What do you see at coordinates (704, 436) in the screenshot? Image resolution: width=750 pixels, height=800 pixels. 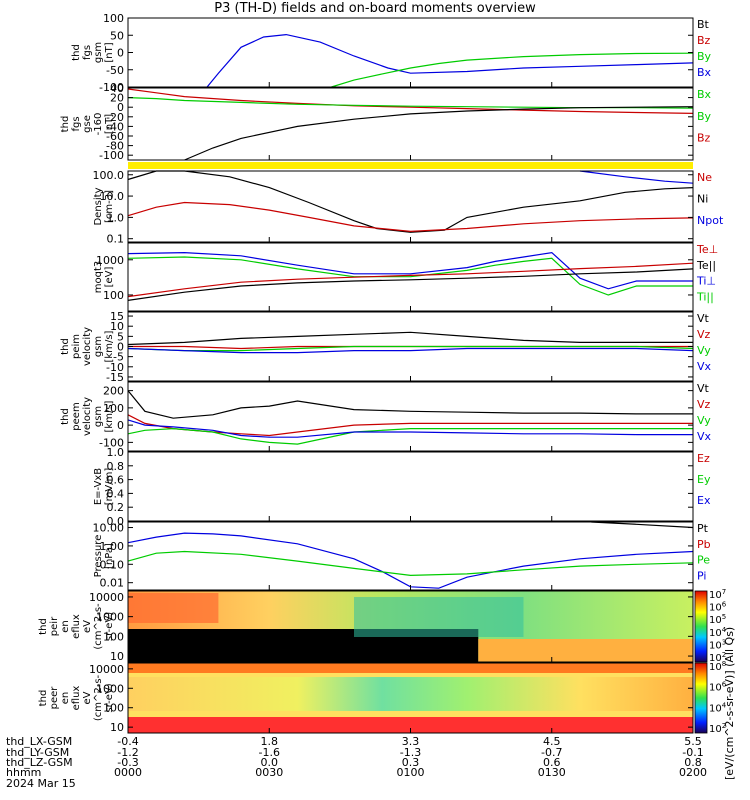 I see `legend-entry-Vx: Vx` at bounding box center [704, 436].